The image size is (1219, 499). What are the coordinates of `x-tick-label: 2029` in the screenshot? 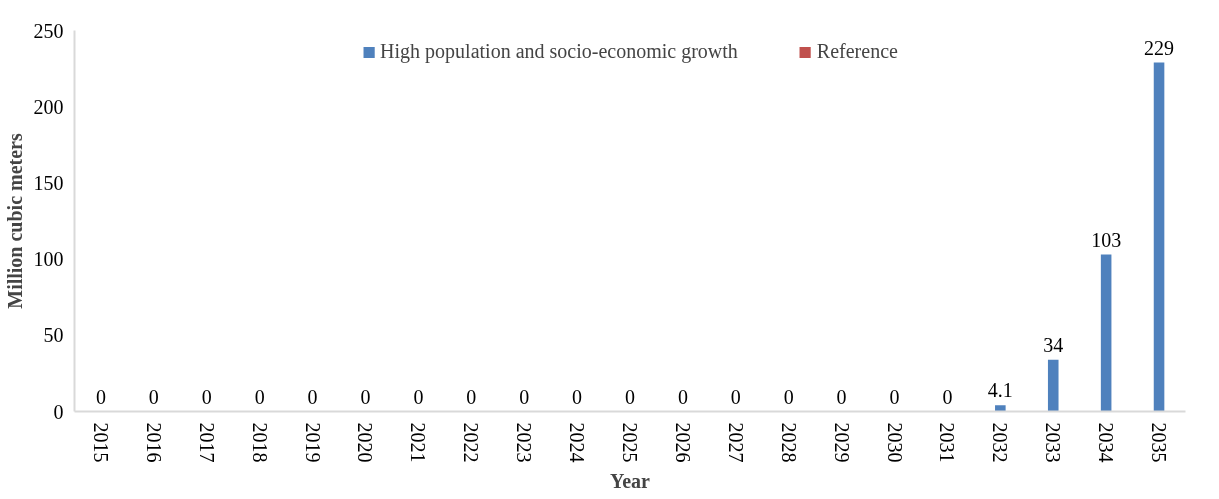 It's located at (841, 442).